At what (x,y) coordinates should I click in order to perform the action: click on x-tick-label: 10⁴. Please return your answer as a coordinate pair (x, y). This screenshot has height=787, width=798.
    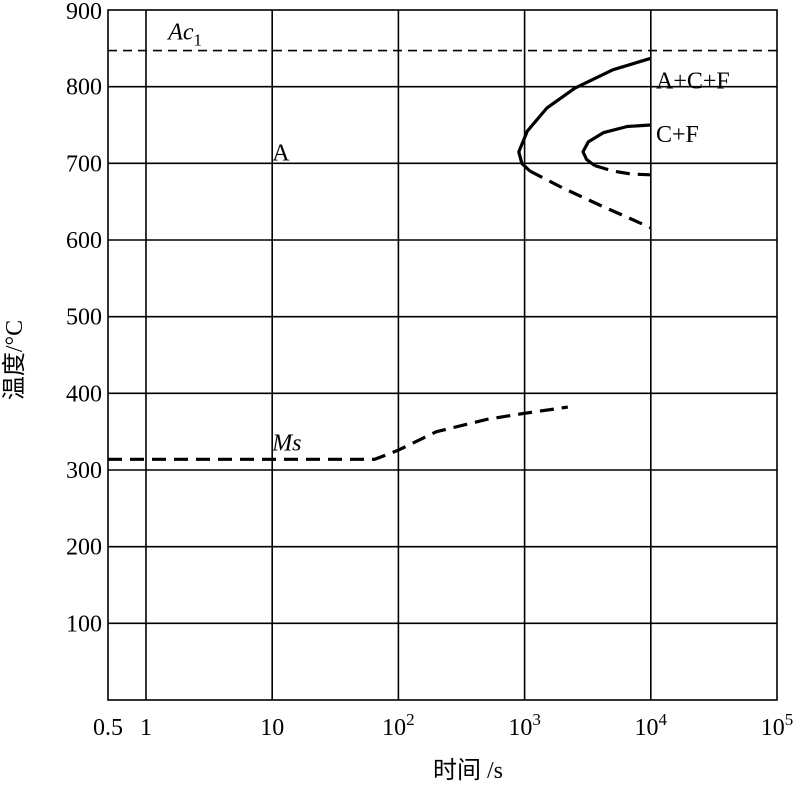
    Looking at the image, I should click on (651, 725).